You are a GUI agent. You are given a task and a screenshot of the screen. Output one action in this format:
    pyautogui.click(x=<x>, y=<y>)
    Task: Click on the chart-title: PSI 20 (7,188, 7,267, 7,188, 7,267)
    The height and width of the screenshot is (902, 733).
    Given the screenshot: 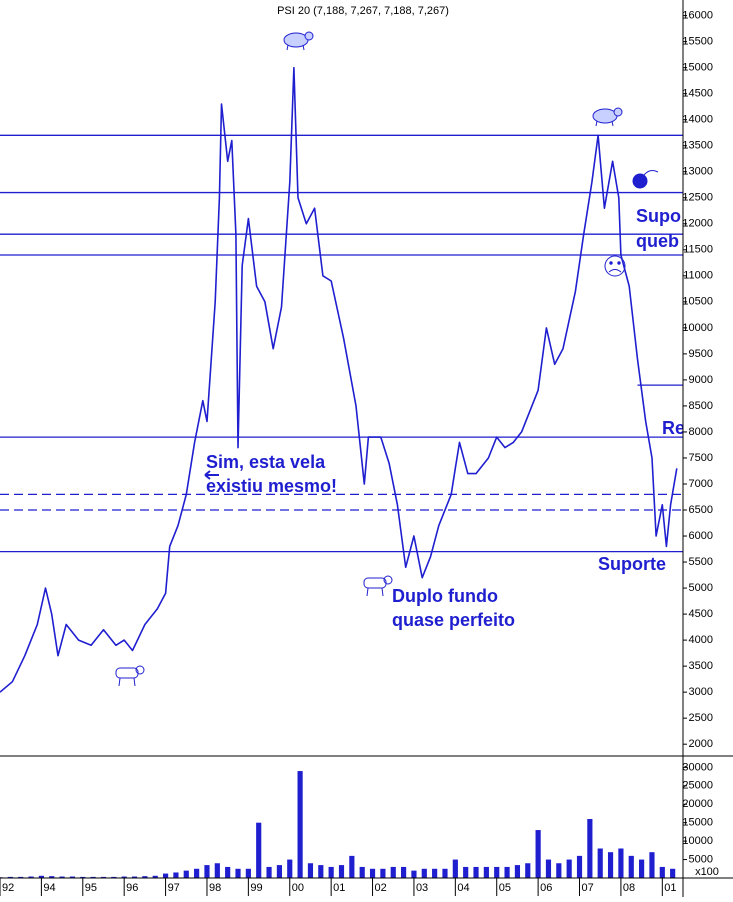 What is the action you would take?
    pyautogui.click(x=363, y=11)
    